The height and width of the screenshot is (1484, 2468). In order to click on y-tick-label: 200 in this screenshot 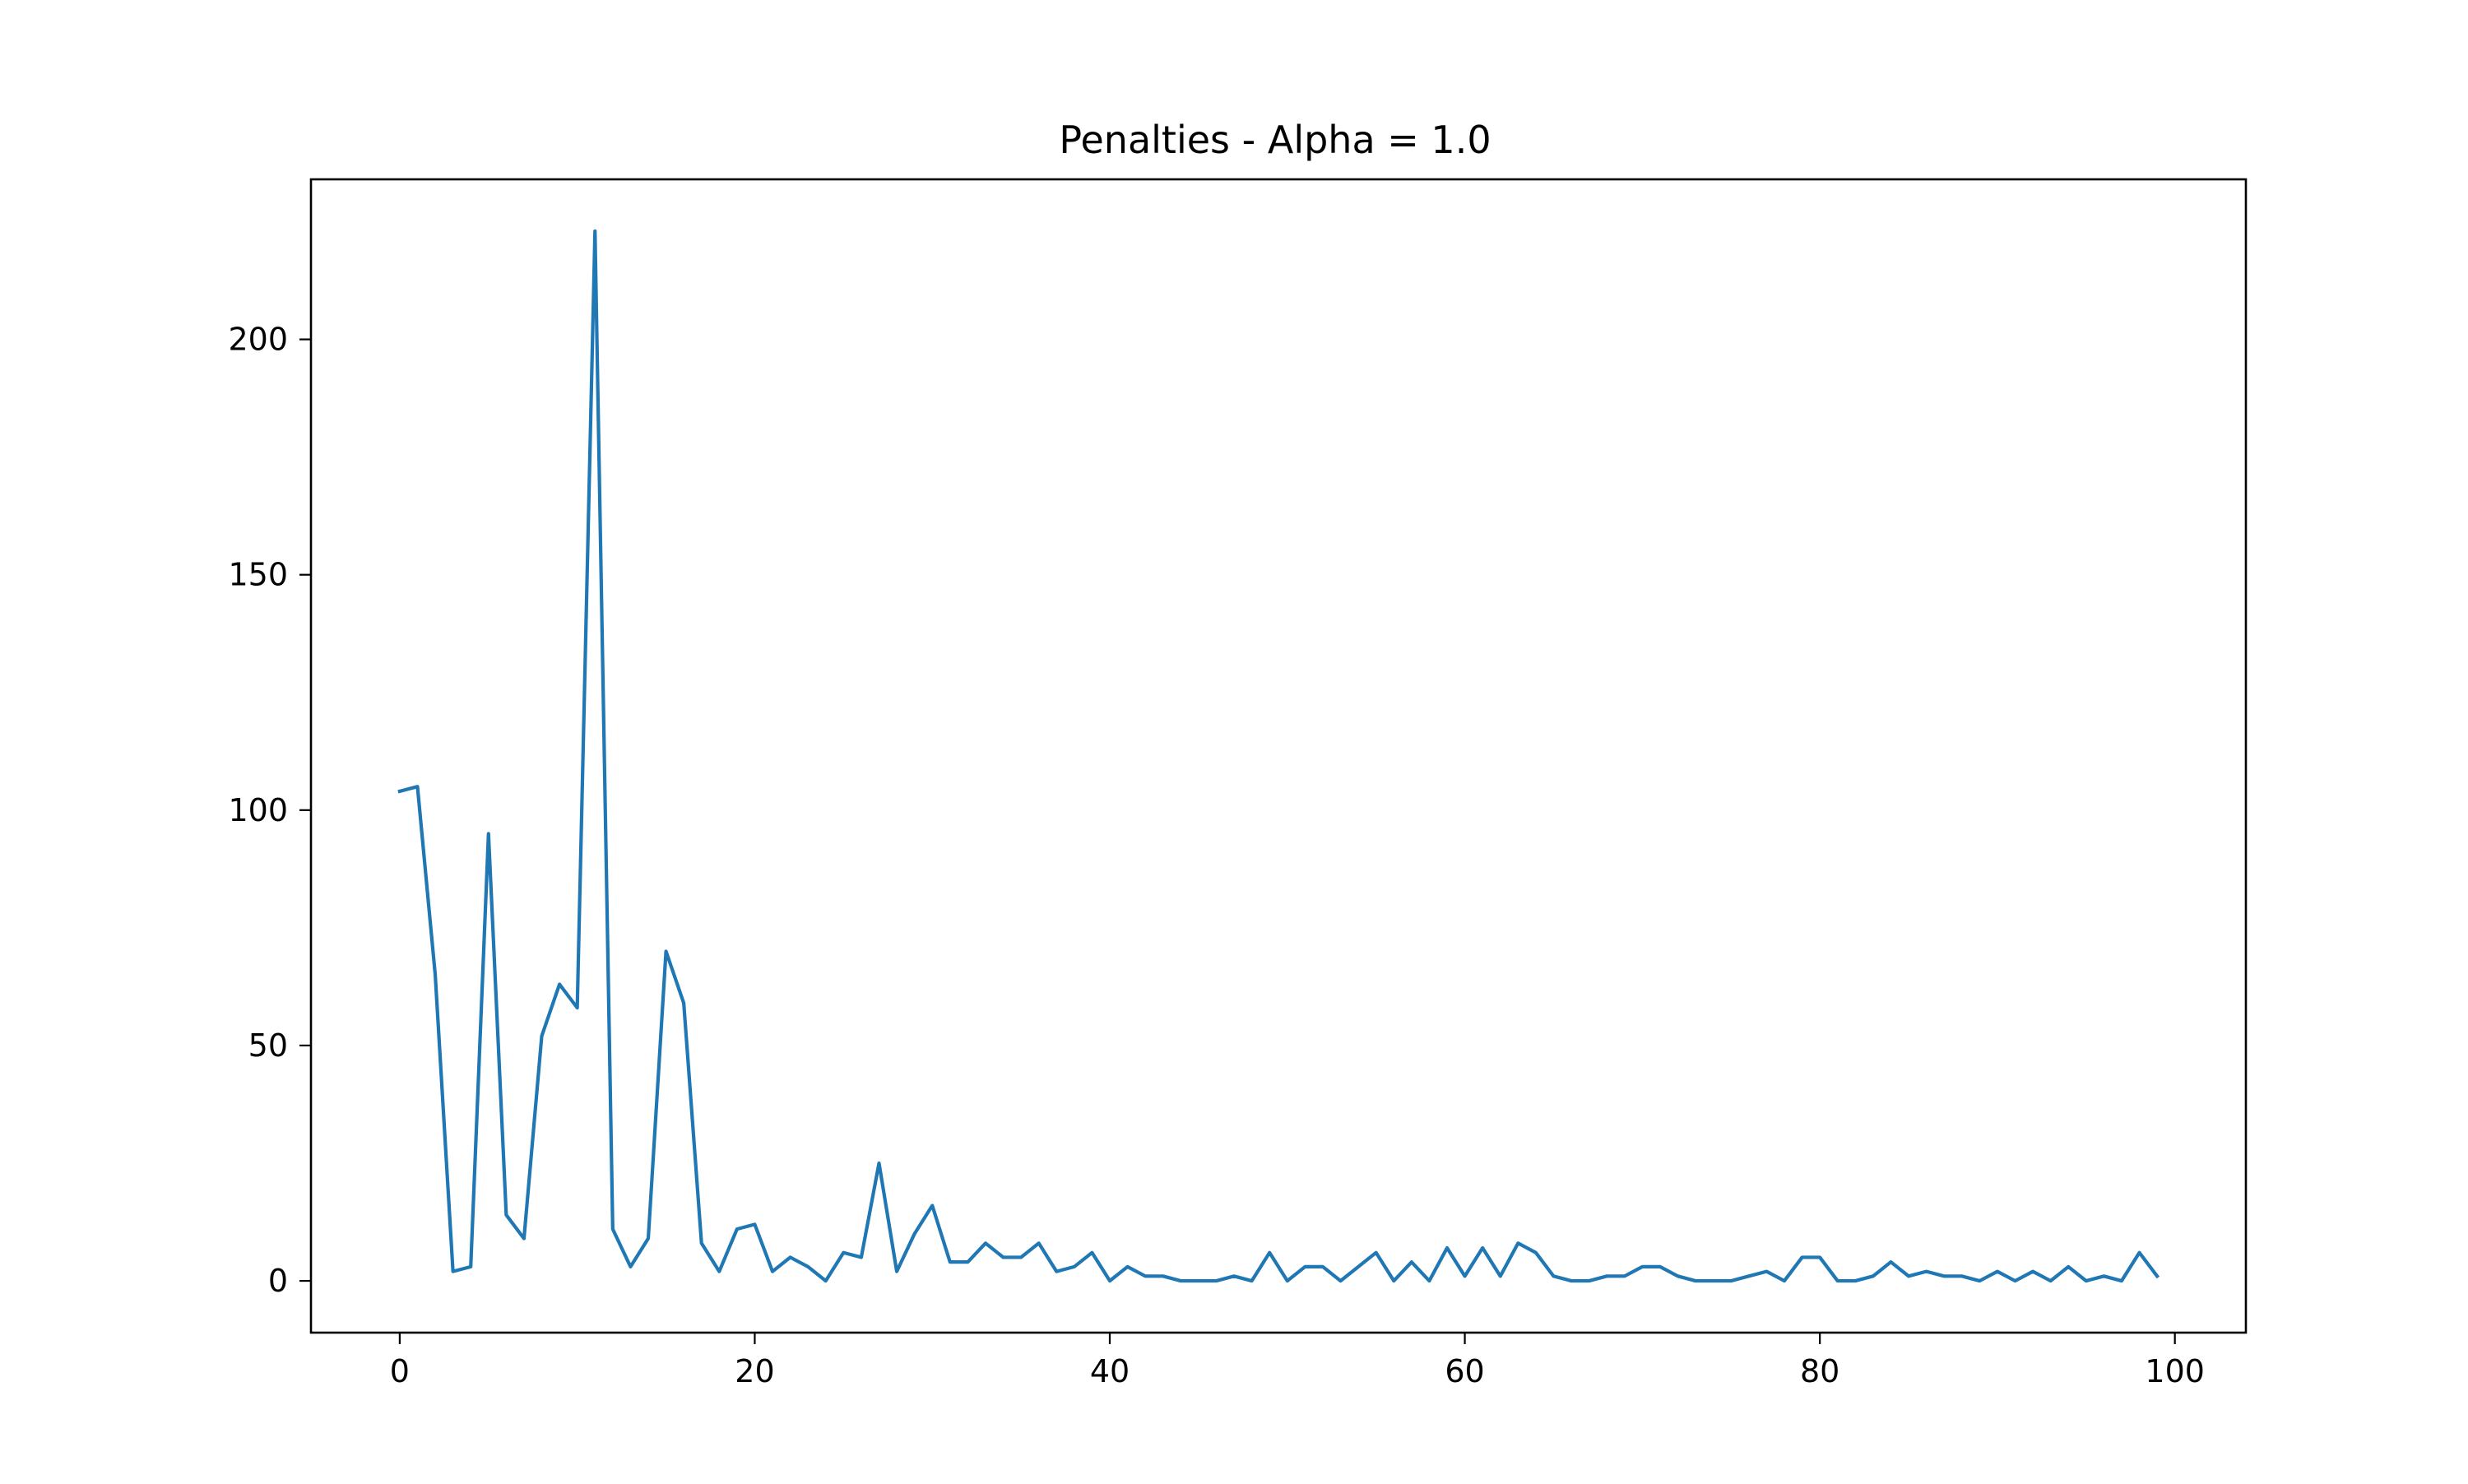, I will do `click(258, 340)`.